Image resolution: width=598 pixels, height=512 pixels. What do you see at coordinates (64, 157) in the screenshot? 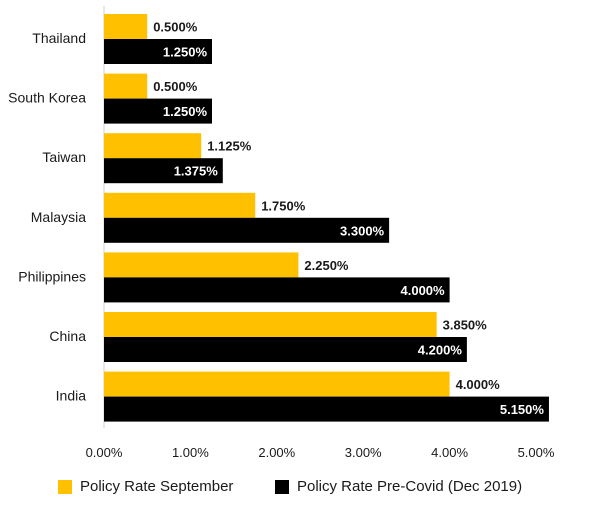
I see `category-label-taiwan: Taiwan` at bounding box center [64, 157].